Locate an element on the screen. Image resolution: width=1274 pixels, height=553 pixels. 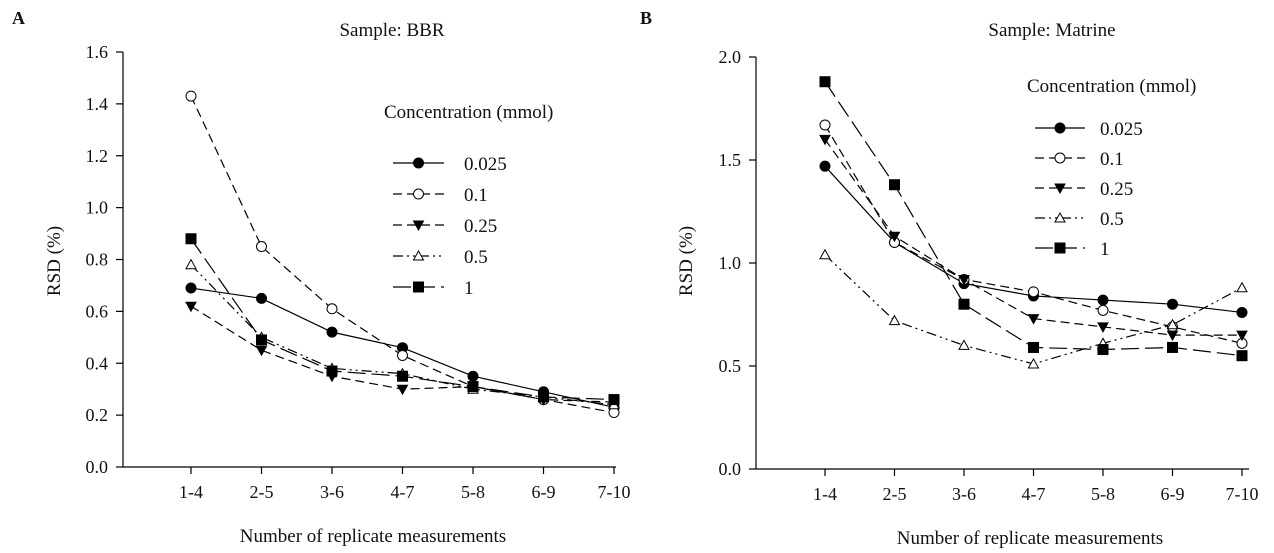
series-0.1 is located at coordinates (1033, 234).